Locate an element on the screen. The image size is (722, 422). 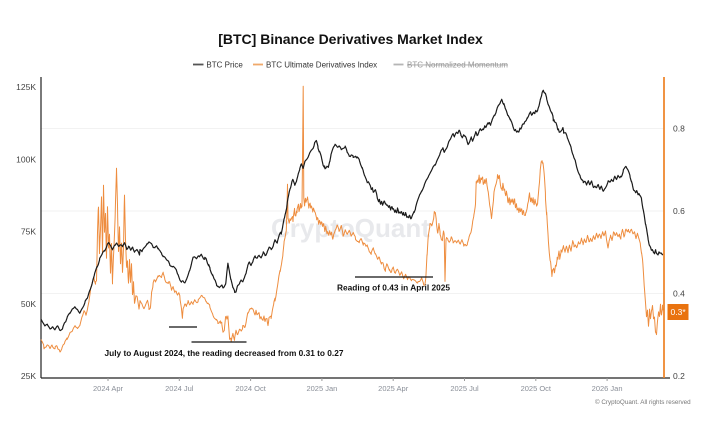
svg-text: 2024 Oct is located at coordinates (250, 388).